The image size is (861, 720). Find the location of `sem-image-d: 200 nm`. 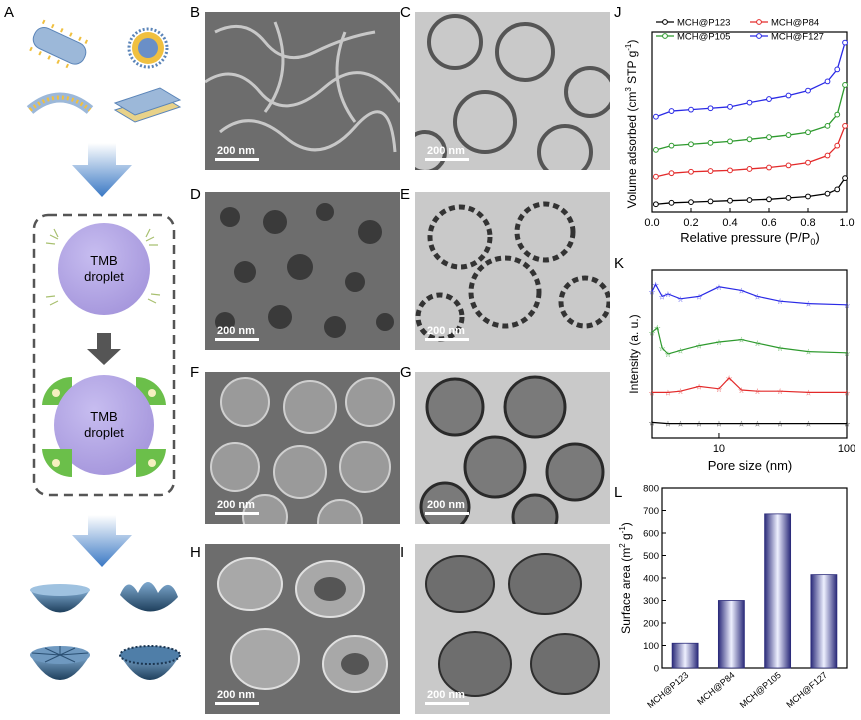

sem-image-d: 200 nm is located at coordinates (302, 271).